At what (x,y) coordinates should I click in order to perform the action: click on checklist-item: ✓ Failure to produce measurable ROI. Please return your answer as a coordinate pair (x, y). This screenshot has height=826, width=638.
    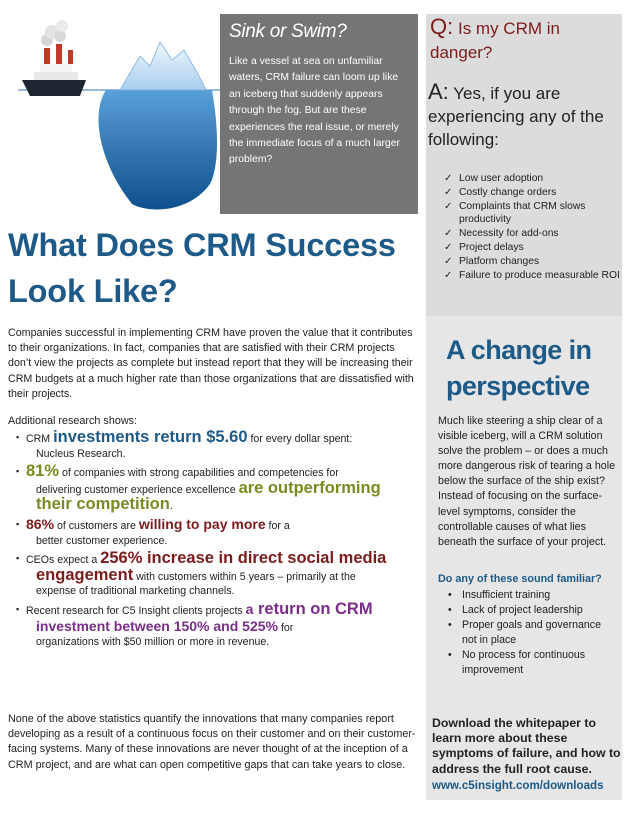
    Looking at the image, I should click on (532, 275).